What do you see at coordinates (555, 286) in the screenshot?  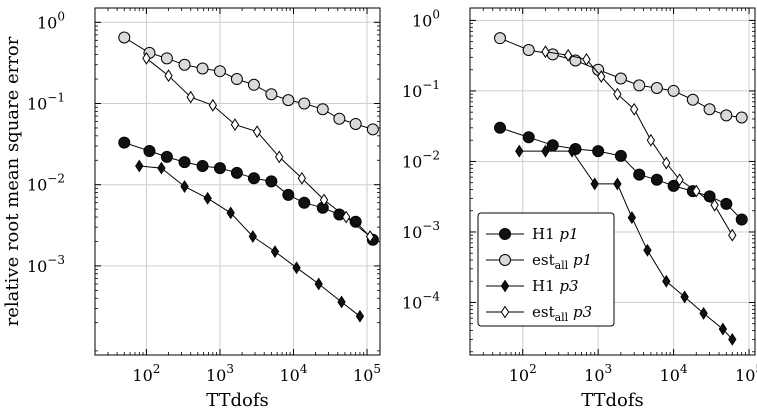 I see `legend-label: H1 p3` at bounding box center [555, 286].